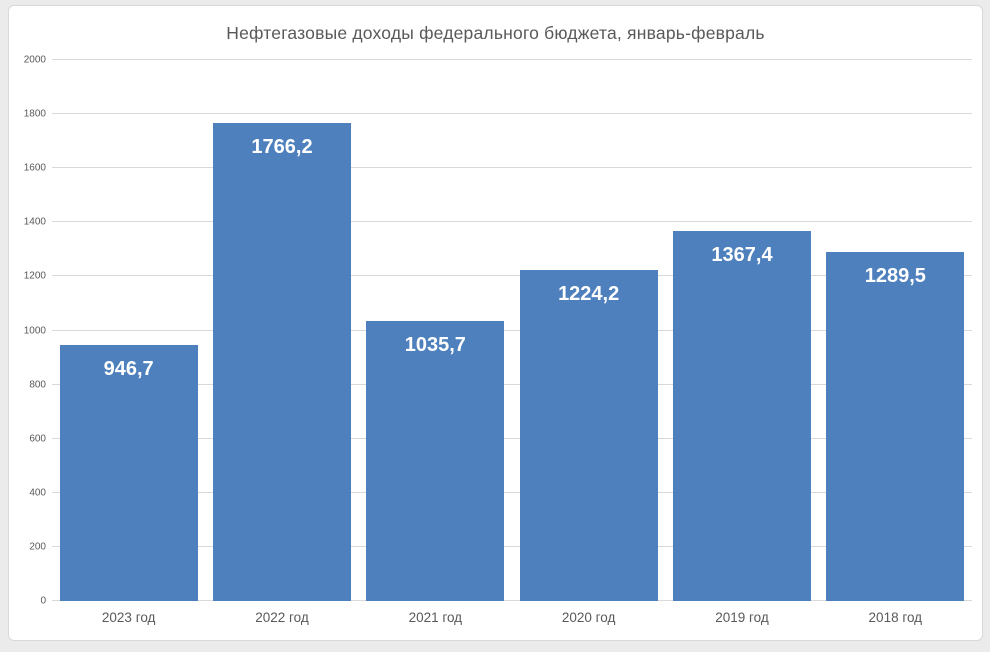 Image resolution: width=990 pixels, height=652 pixels. I want to click on bar-column: 946,7, so click(128, 330).